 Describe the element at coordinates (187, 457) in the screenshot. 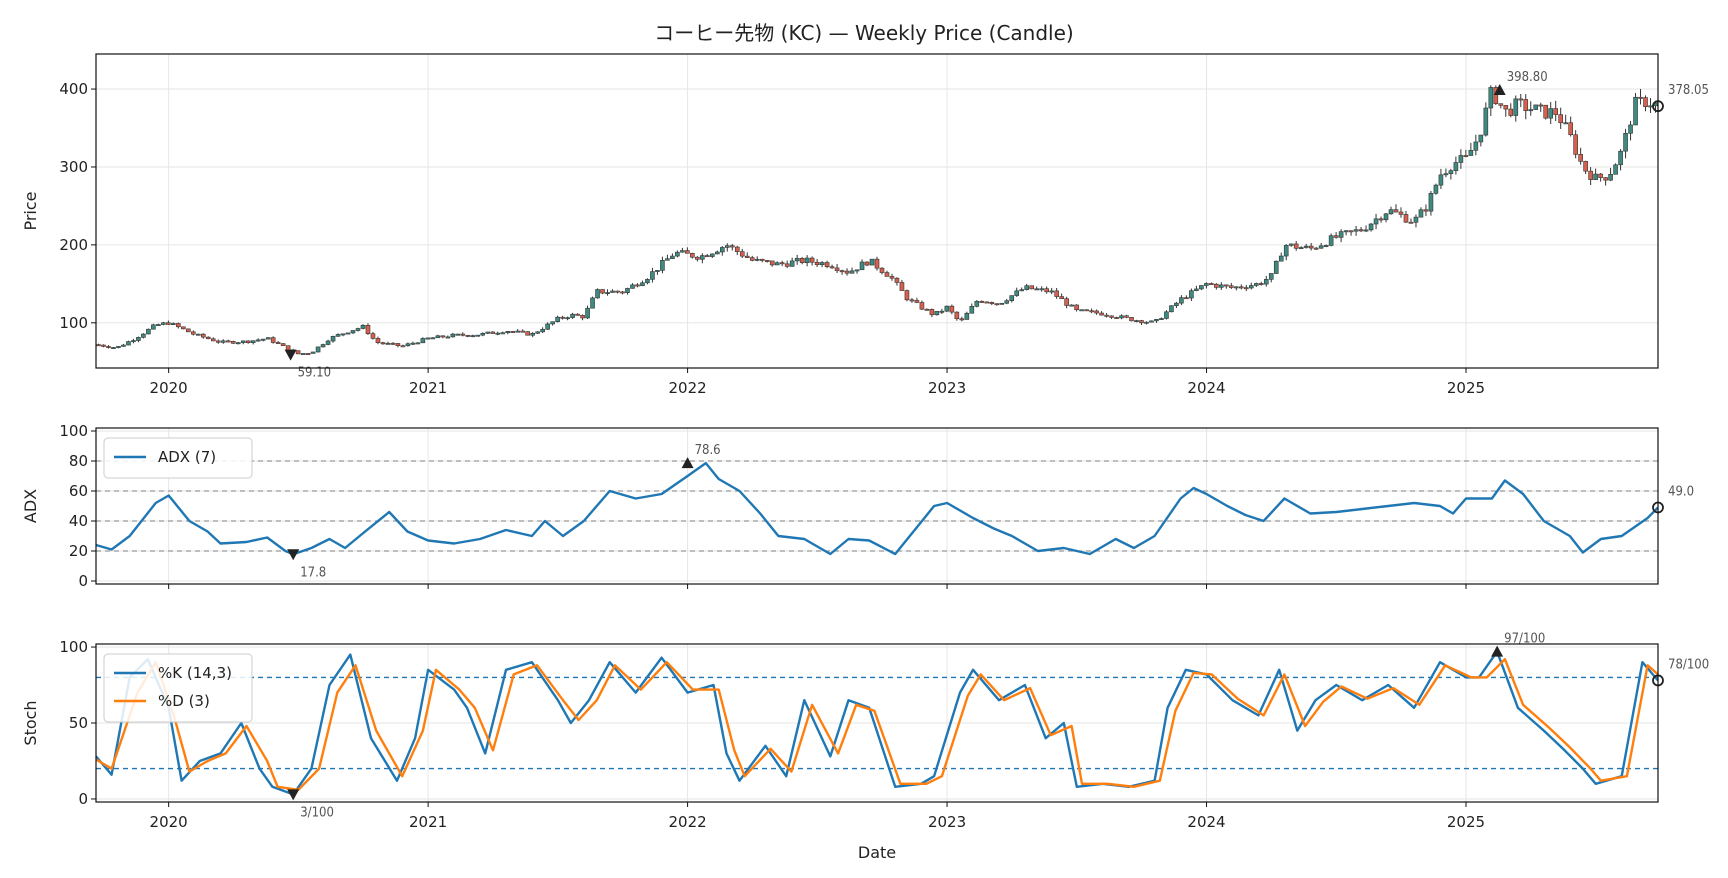

I see `legend-label: ADX (7)` at that location.